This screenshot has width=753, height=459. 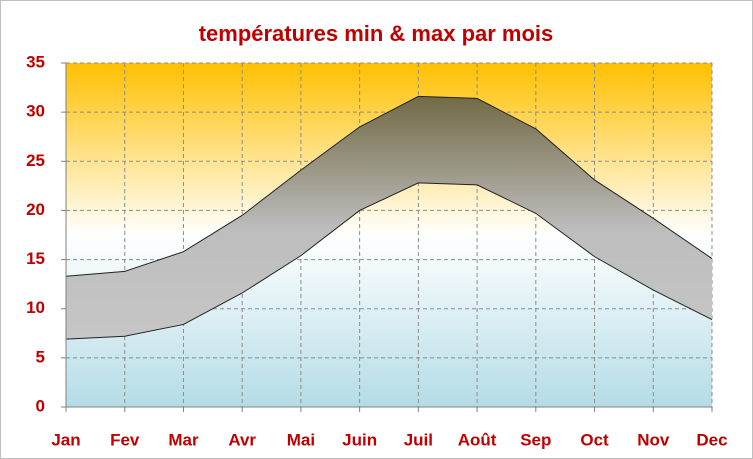 What do you see at coordinates (376, 33) in the screenshot?
I see `chart-title: températures min & max par mois` at bounding box center [376, 33].